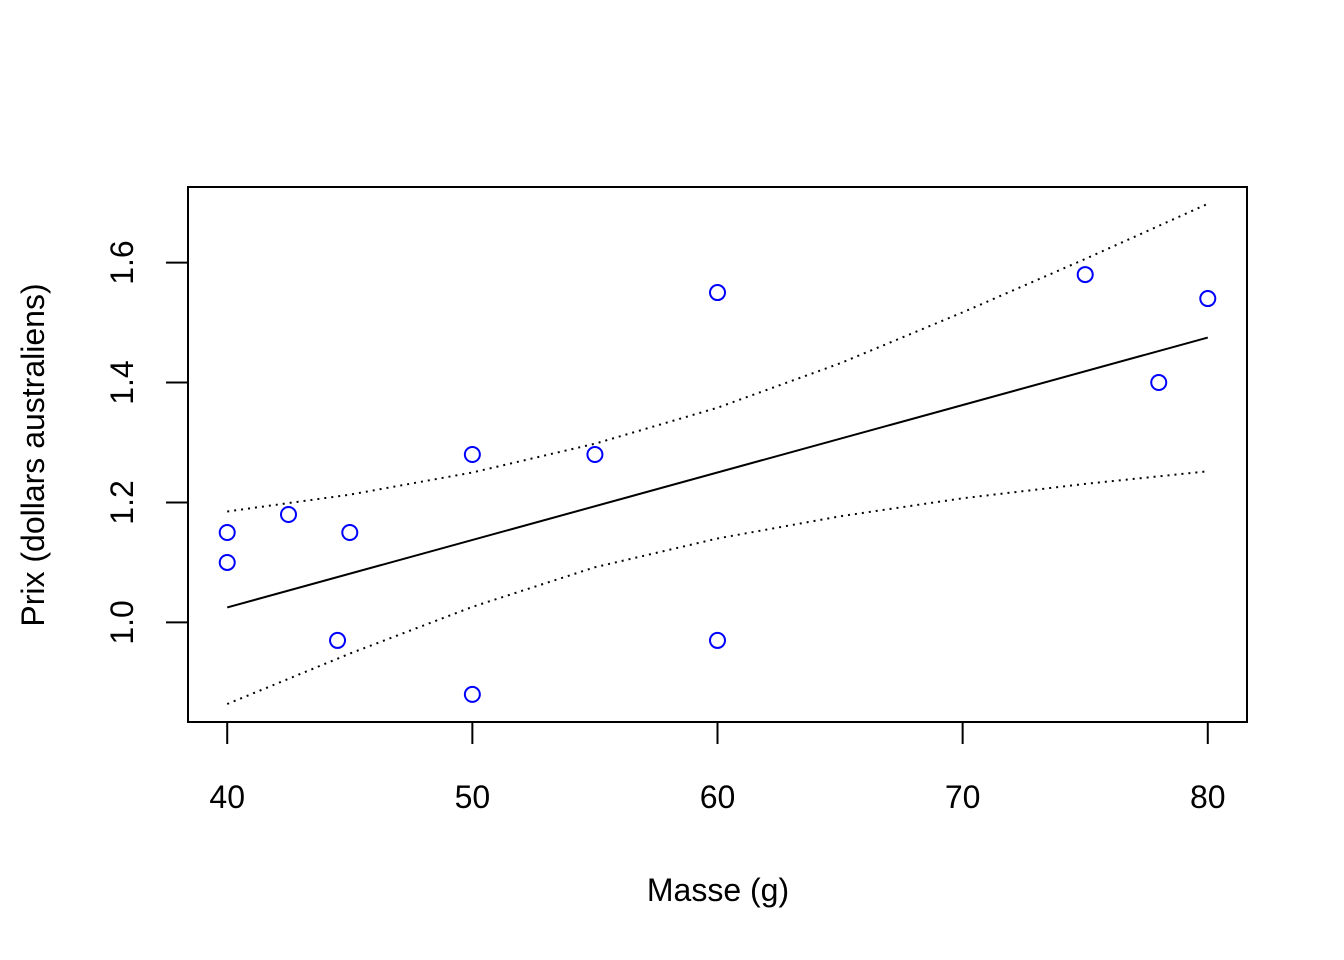 This screenshot has width=1344, height=960. What do you see at coordinates (473, 797) in the screenshot?
I see `x-tick-label: 50` at bounding box center [473, 797].